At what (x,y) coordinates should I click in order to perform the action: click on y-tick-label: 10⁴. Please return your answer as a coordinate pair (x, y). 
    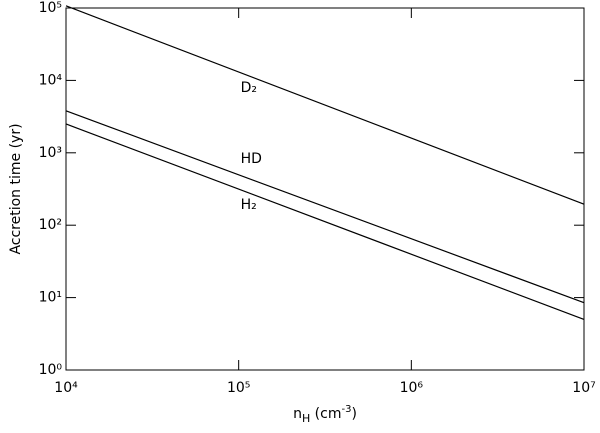
    Looking at the image, I should click on (51, 80).